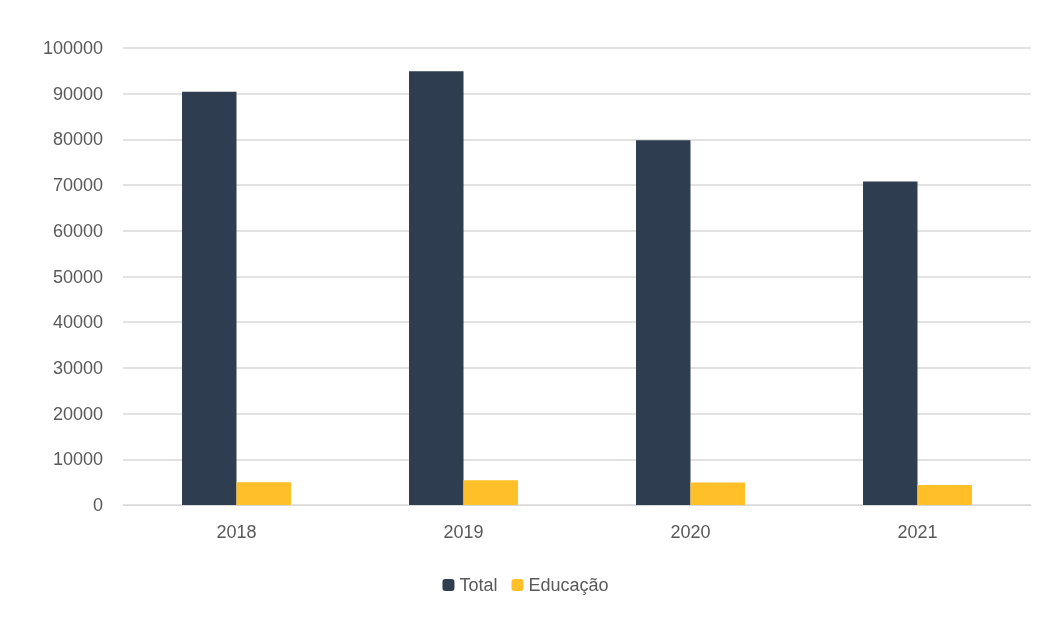 The image size is (1051, 621). Describe the element at coordinates (77, 413) in the screenshot. I see `y-tick-label: 20000` at that location.